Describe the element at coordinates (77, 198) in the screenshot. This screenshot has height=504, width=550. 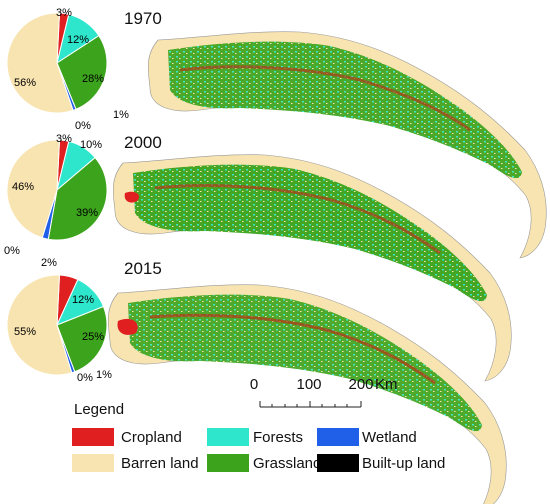
I see `pie-2000-slice-grassland` at that location.